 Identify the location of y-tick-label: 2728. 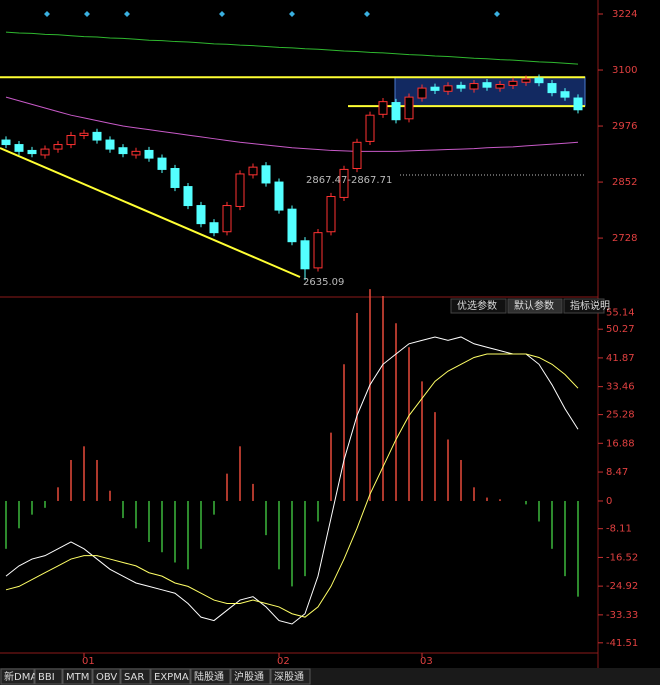
(624, 238).